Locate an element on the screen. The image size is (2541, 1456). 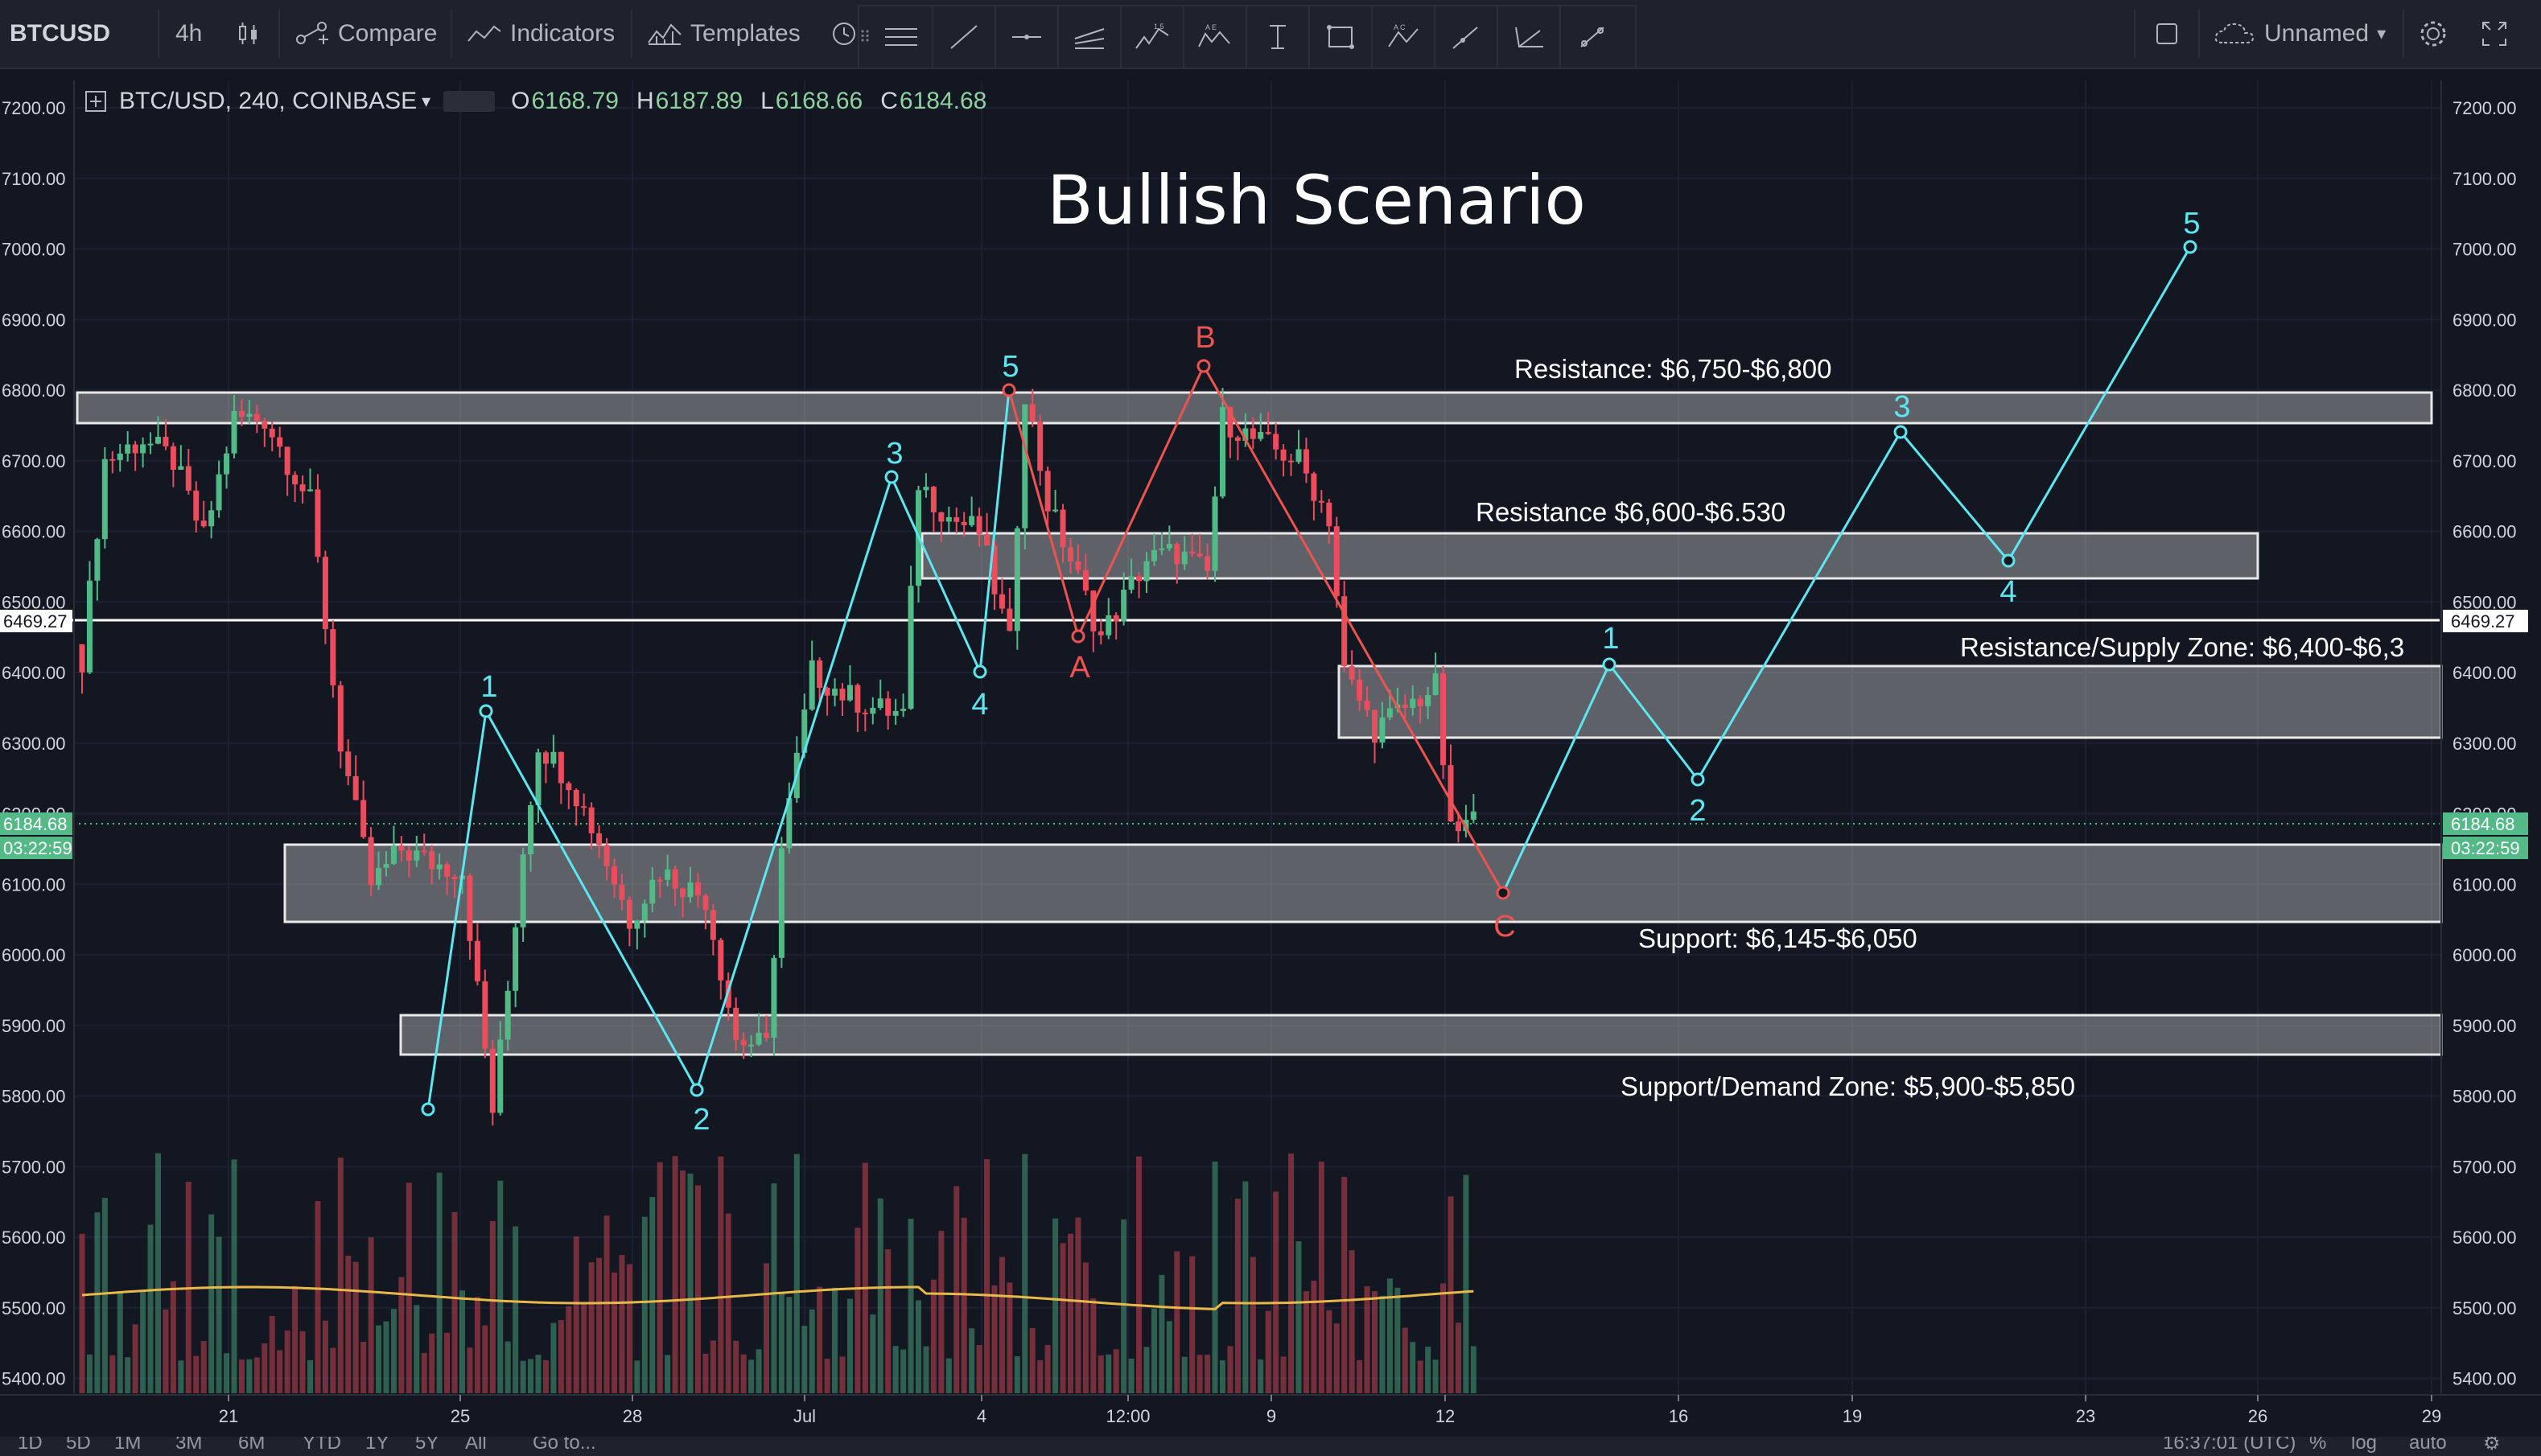
range-1m: 1M is located at coordinates (128, 1445).